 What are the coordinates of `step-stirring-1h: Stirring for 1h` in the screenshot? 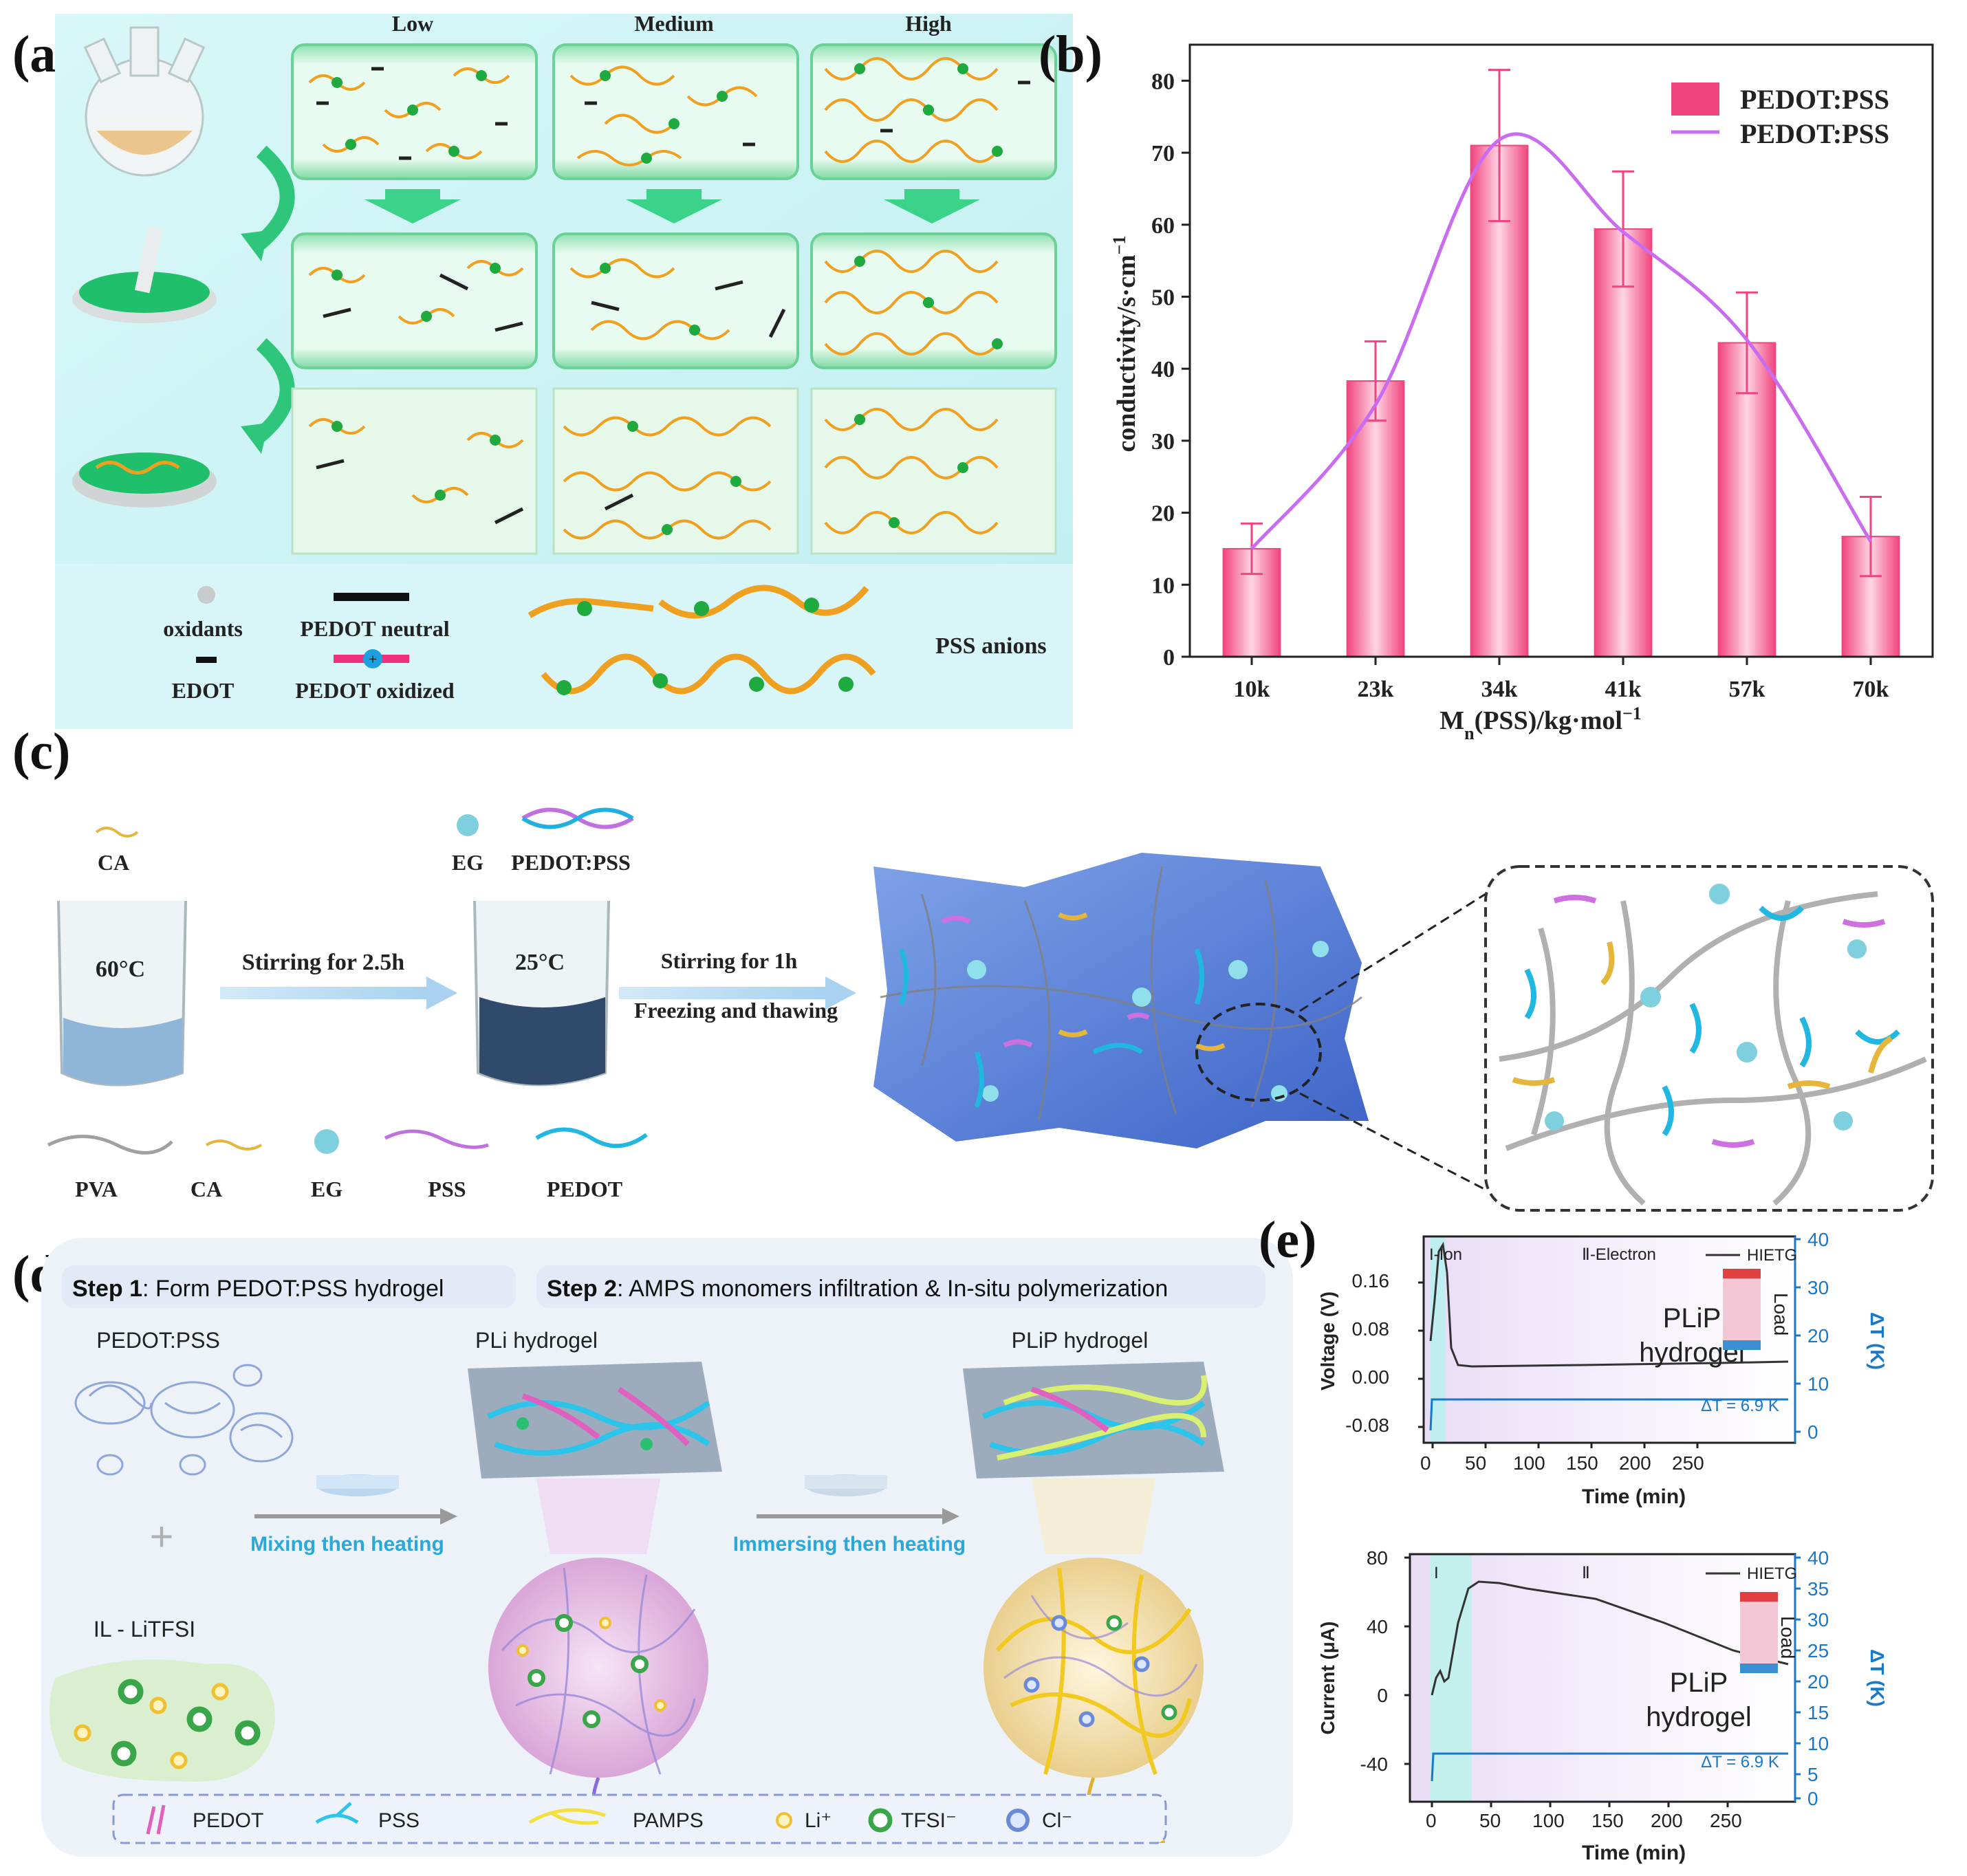 It's located at (729, 961).